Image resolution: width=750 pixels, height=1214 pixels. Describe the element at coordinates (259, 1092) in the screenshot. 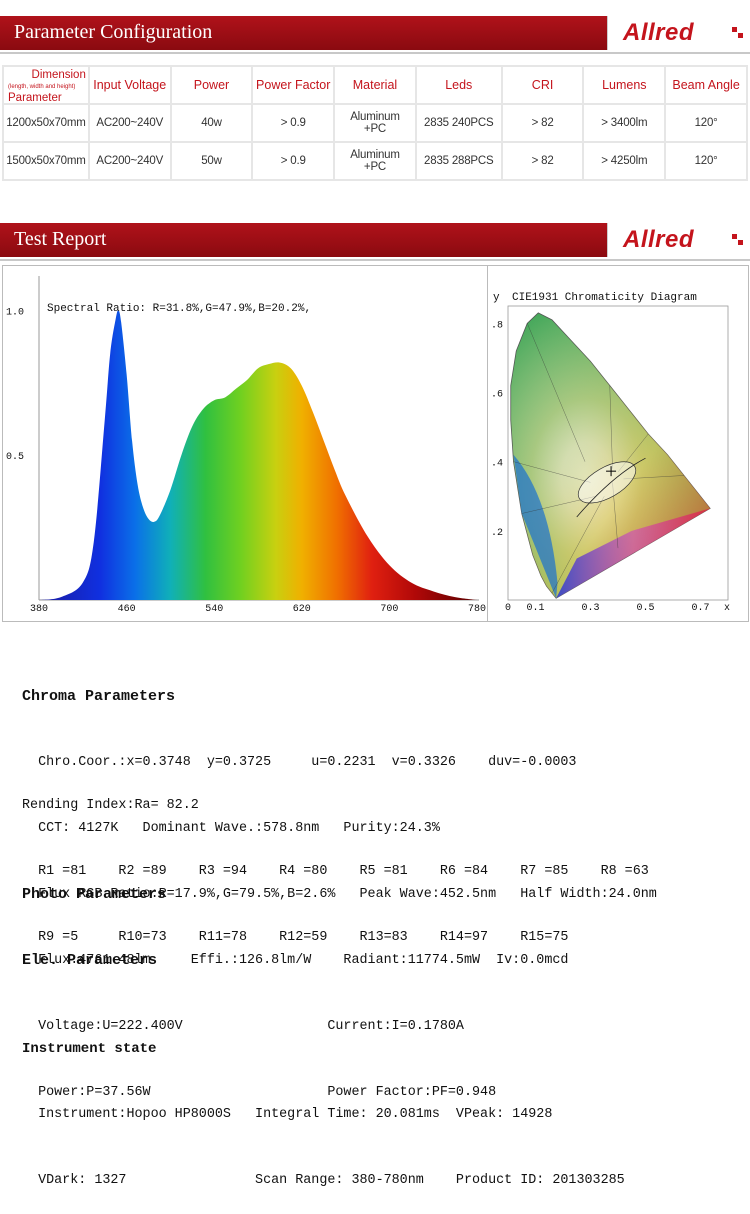

I see `ele-line: Power:P=37.56W Power Factor:PF=0.948` at that location.